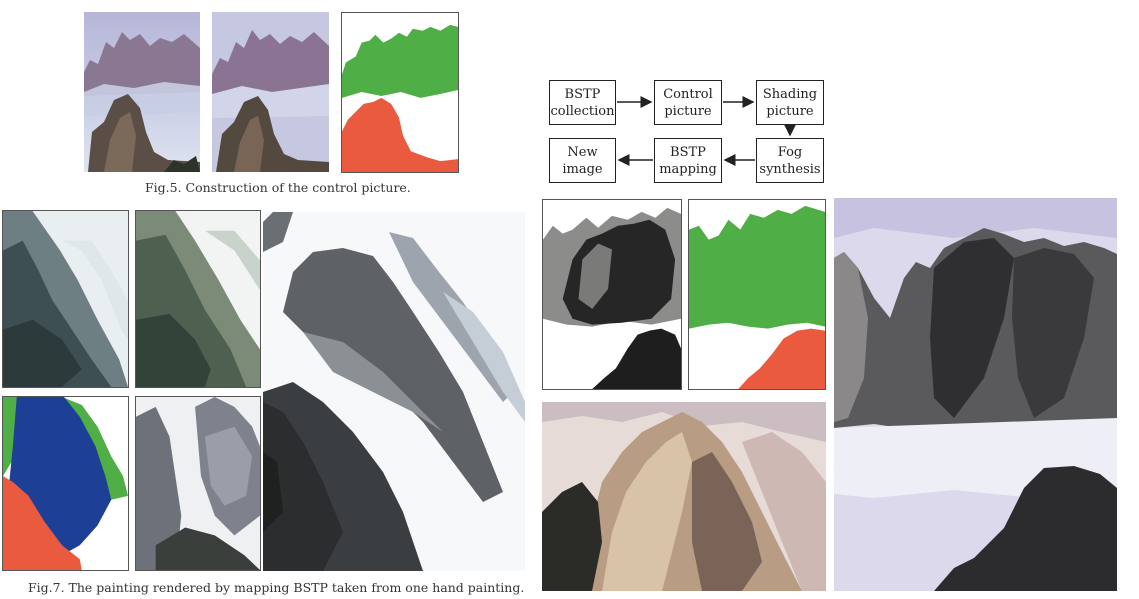  Describe the element at coordinates (142, 92) in the screenshot. I see `fig5-photo-original` at that location.